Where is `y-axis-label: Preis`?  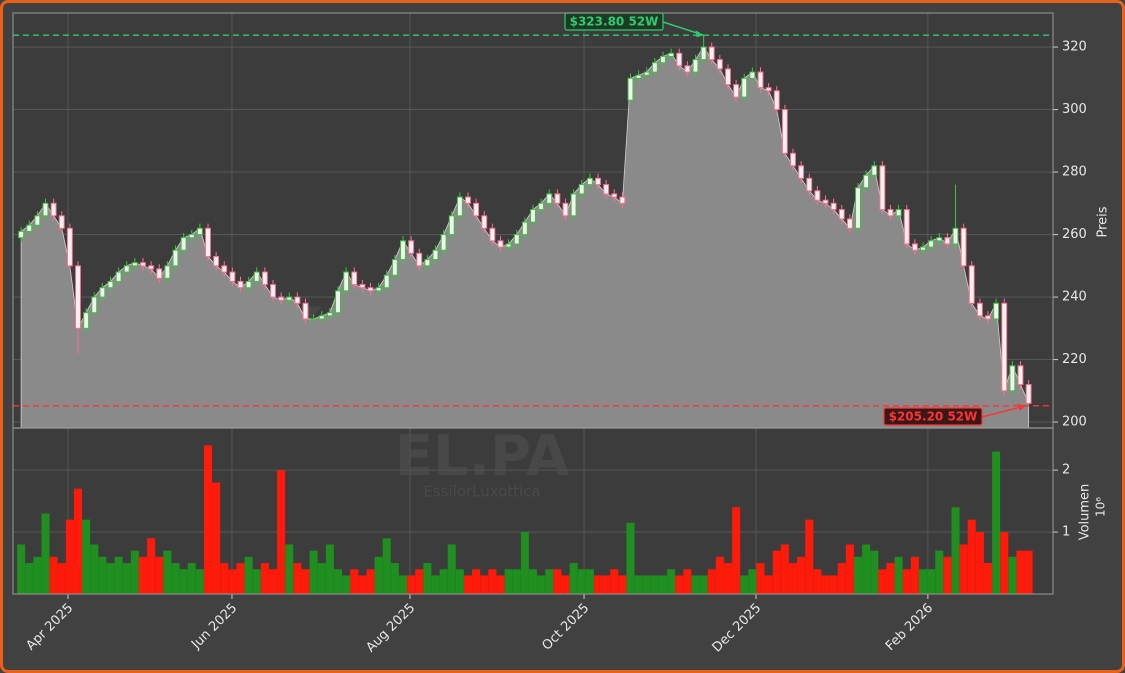 y-axis-label: Preis is located at coordinates (1103, 221).